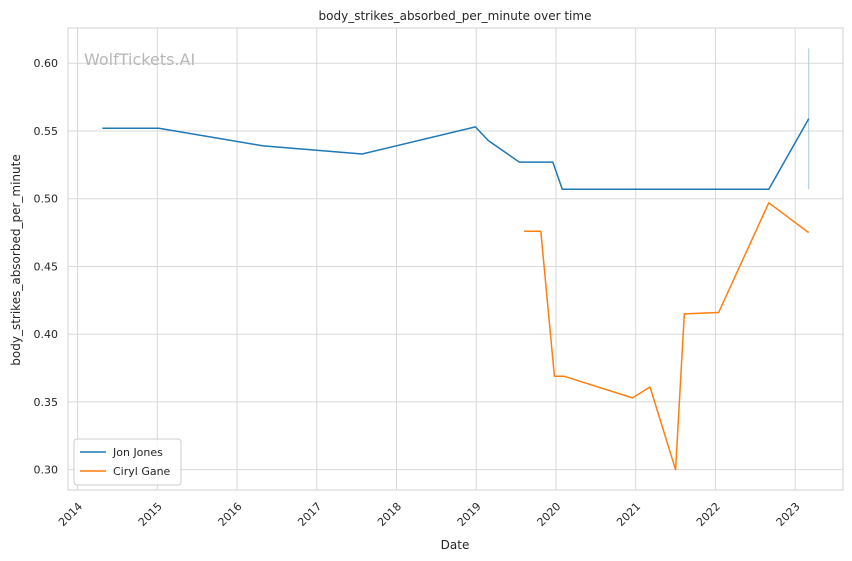 The width and height of the screenshot is (852, 561). Describe the element at coordinates (46, 131) in the screenshot. I see `y-tick-label: 0.55` at that location.